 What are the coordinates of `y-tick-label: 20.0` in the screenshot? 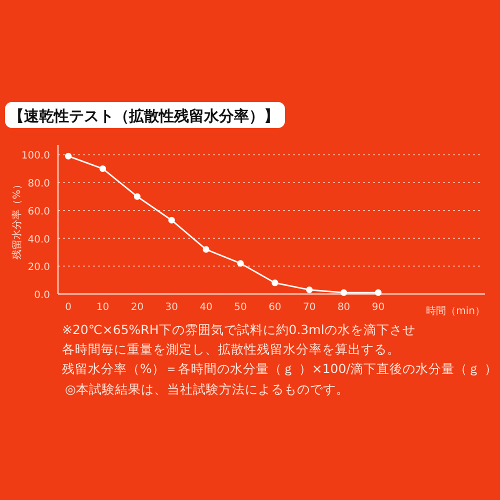 It's located at (39, 268).